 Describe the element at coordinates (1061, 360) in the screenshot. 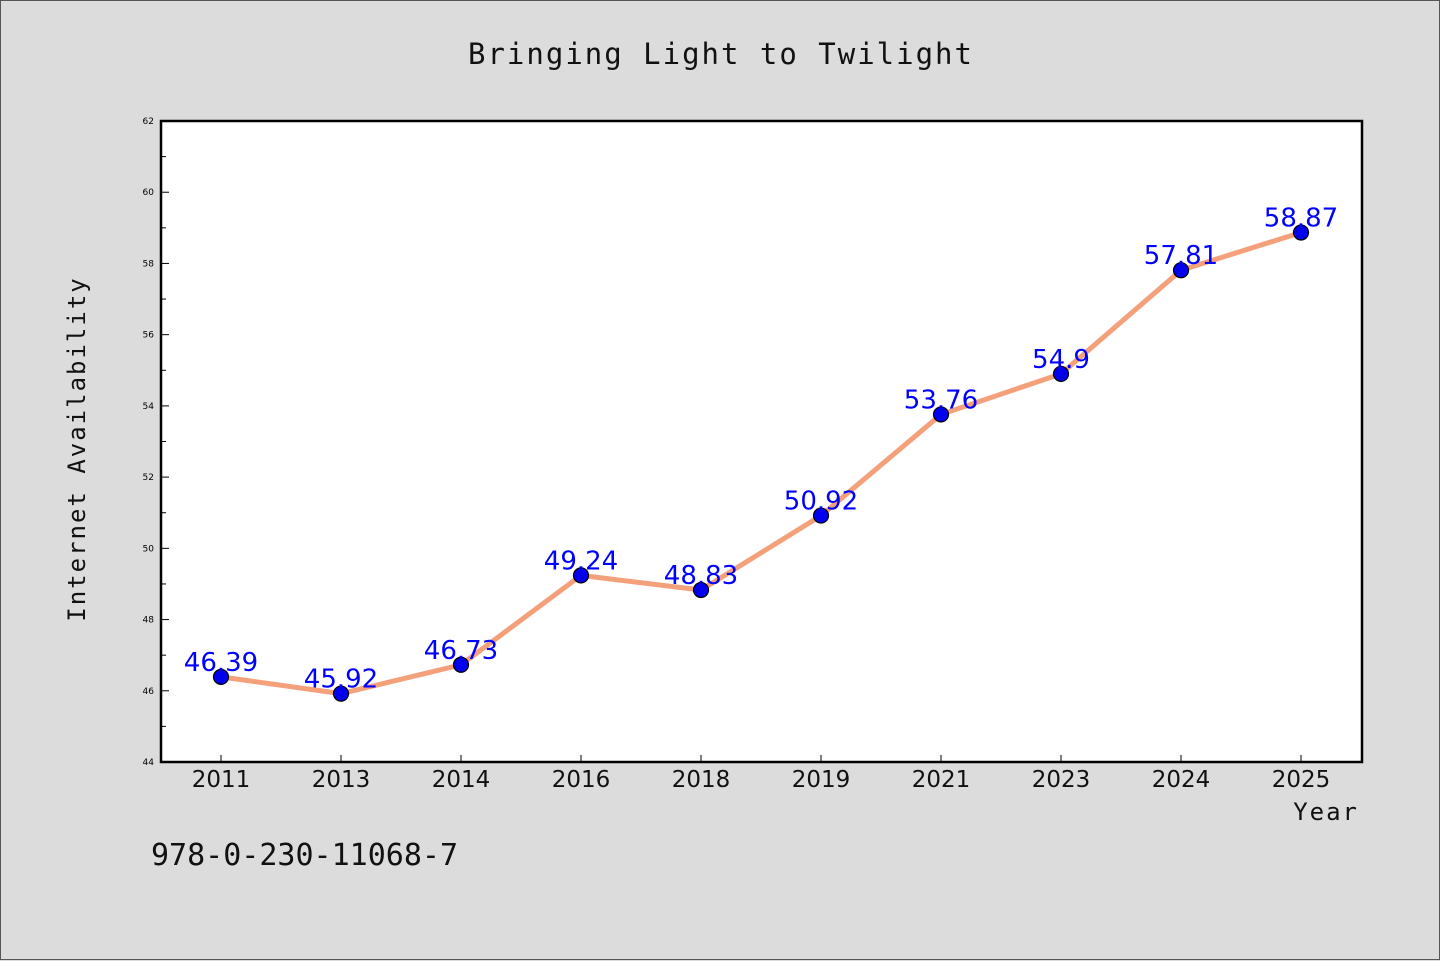

I see `data-label: 54.9` at that location.